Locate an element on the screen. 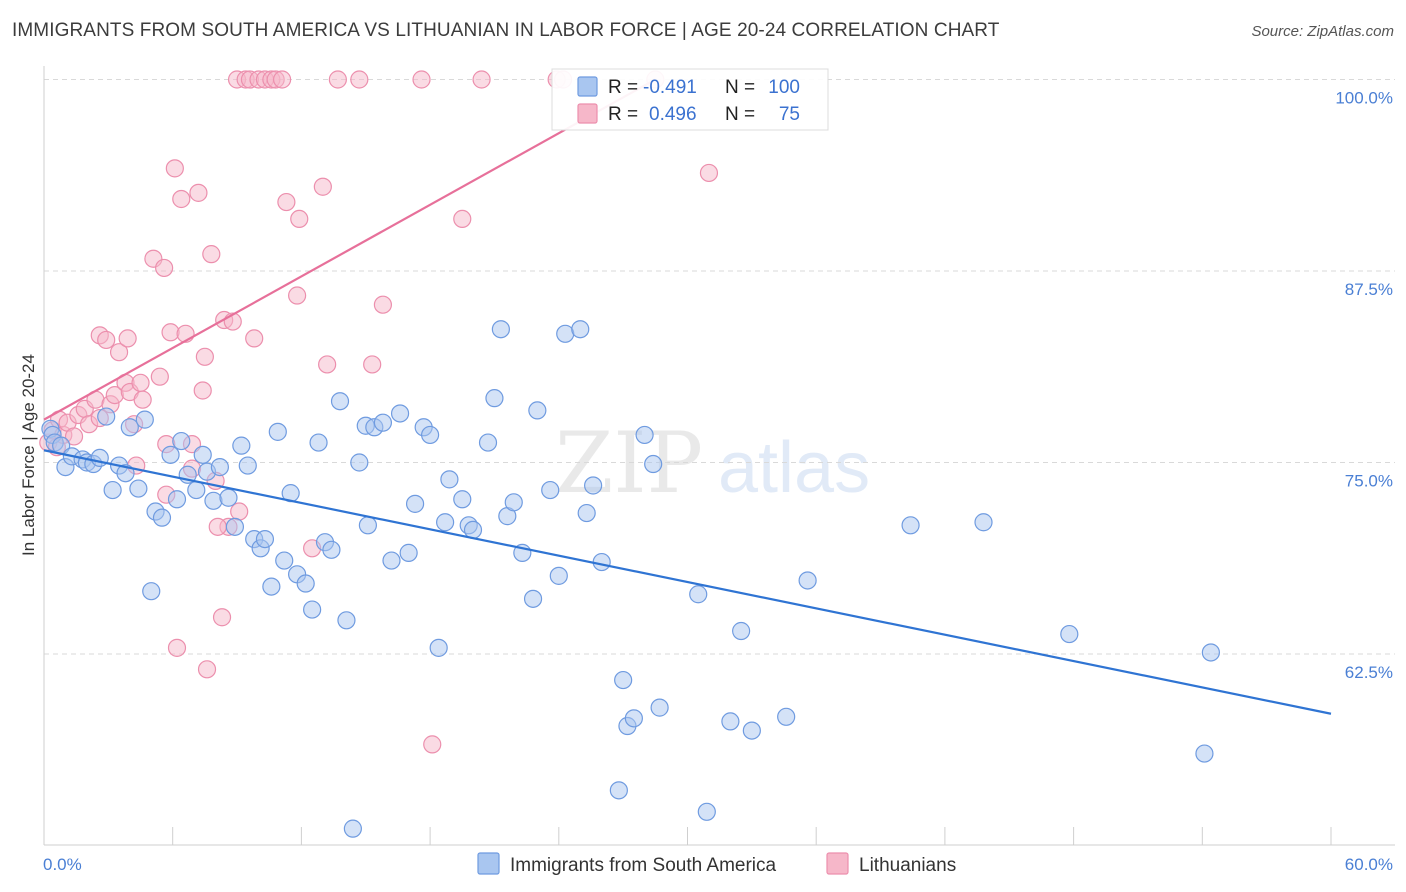 This screenshot has width=1406, height=892. y-tick-label: 87.5% is located at coordinates (1369, 289).